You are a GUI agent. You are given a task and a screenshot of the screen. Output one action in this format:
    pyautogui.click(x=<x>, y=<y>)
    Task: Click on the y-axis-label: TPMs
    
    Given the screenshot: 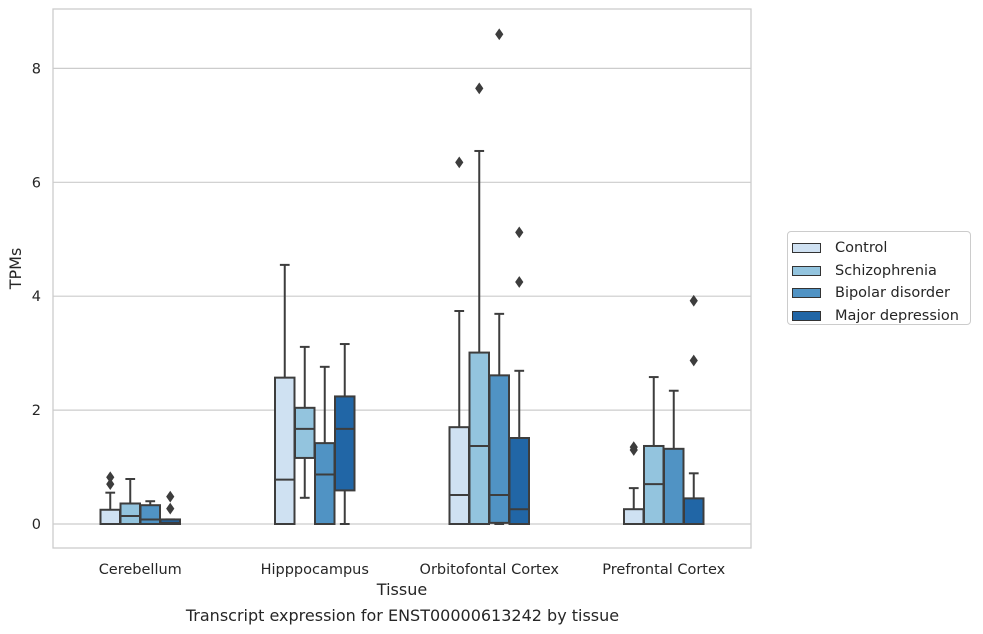 What is the action you would take?
    pyautogui.click(x=15, y=269)
    